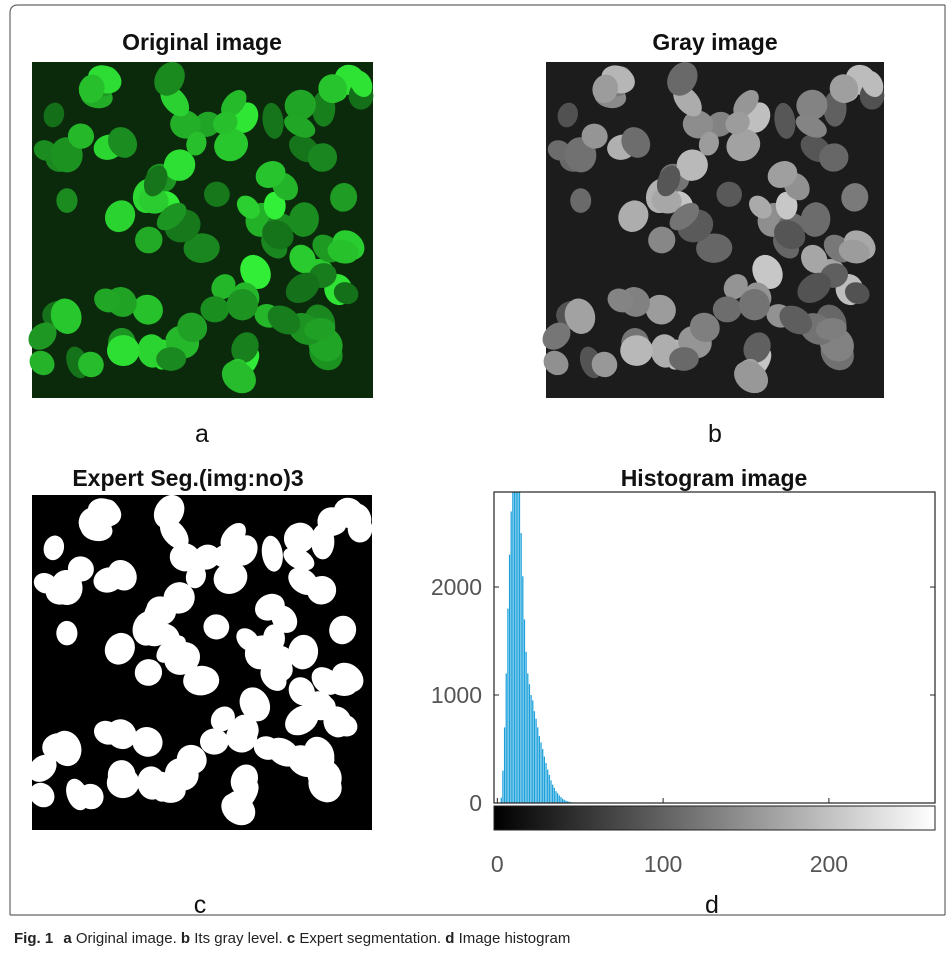  What do you see at coordinates (539, 647) in the screenshot?
I see `bars` at bounding box center [539, 647].